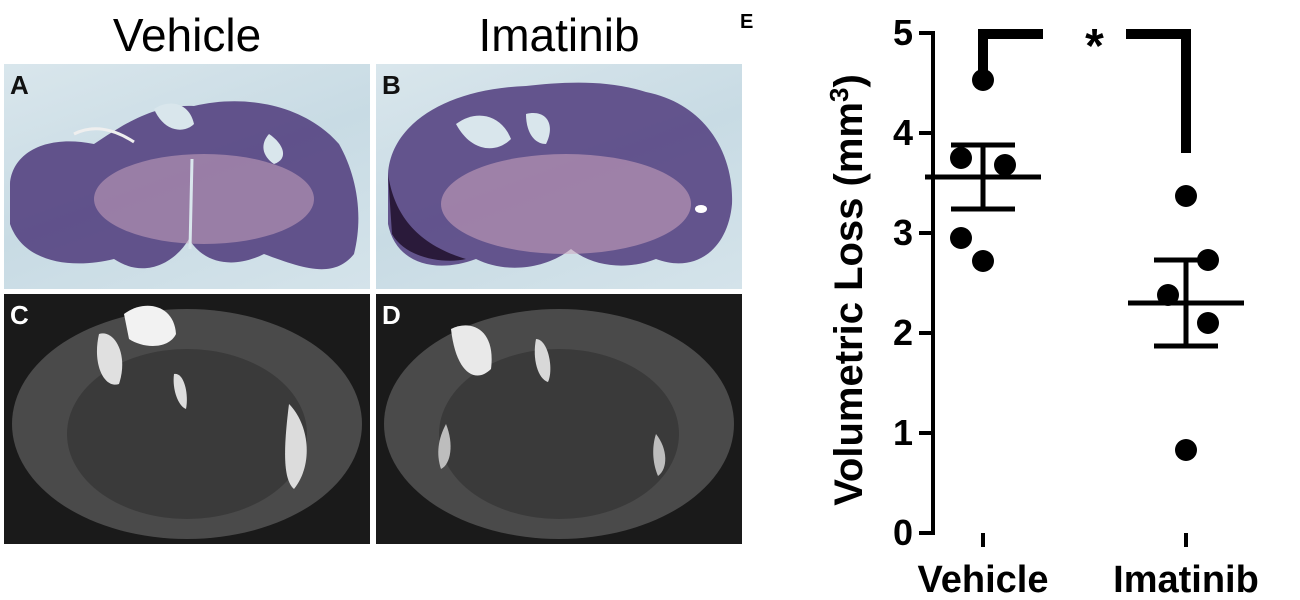  I want to click on y-axis-label-close: ), so click(849, 80).